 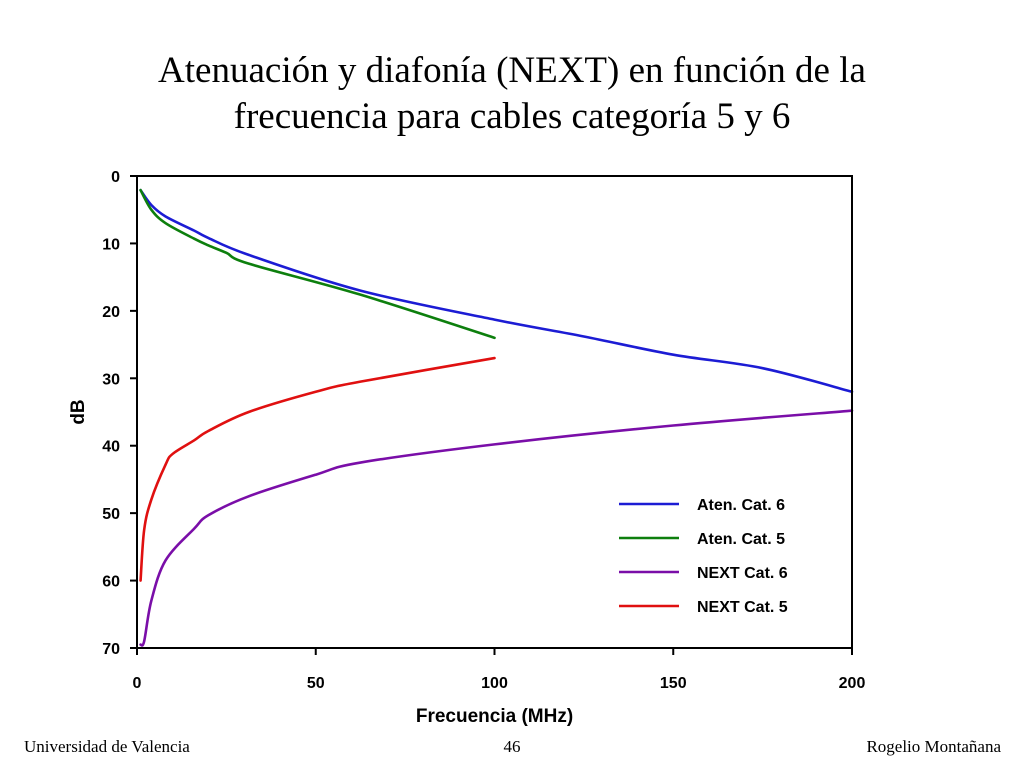 What do you see at coordinates (111, 379) in the screenshot?
I see `y-tick-label: 30` at bounding box center [111, 379].